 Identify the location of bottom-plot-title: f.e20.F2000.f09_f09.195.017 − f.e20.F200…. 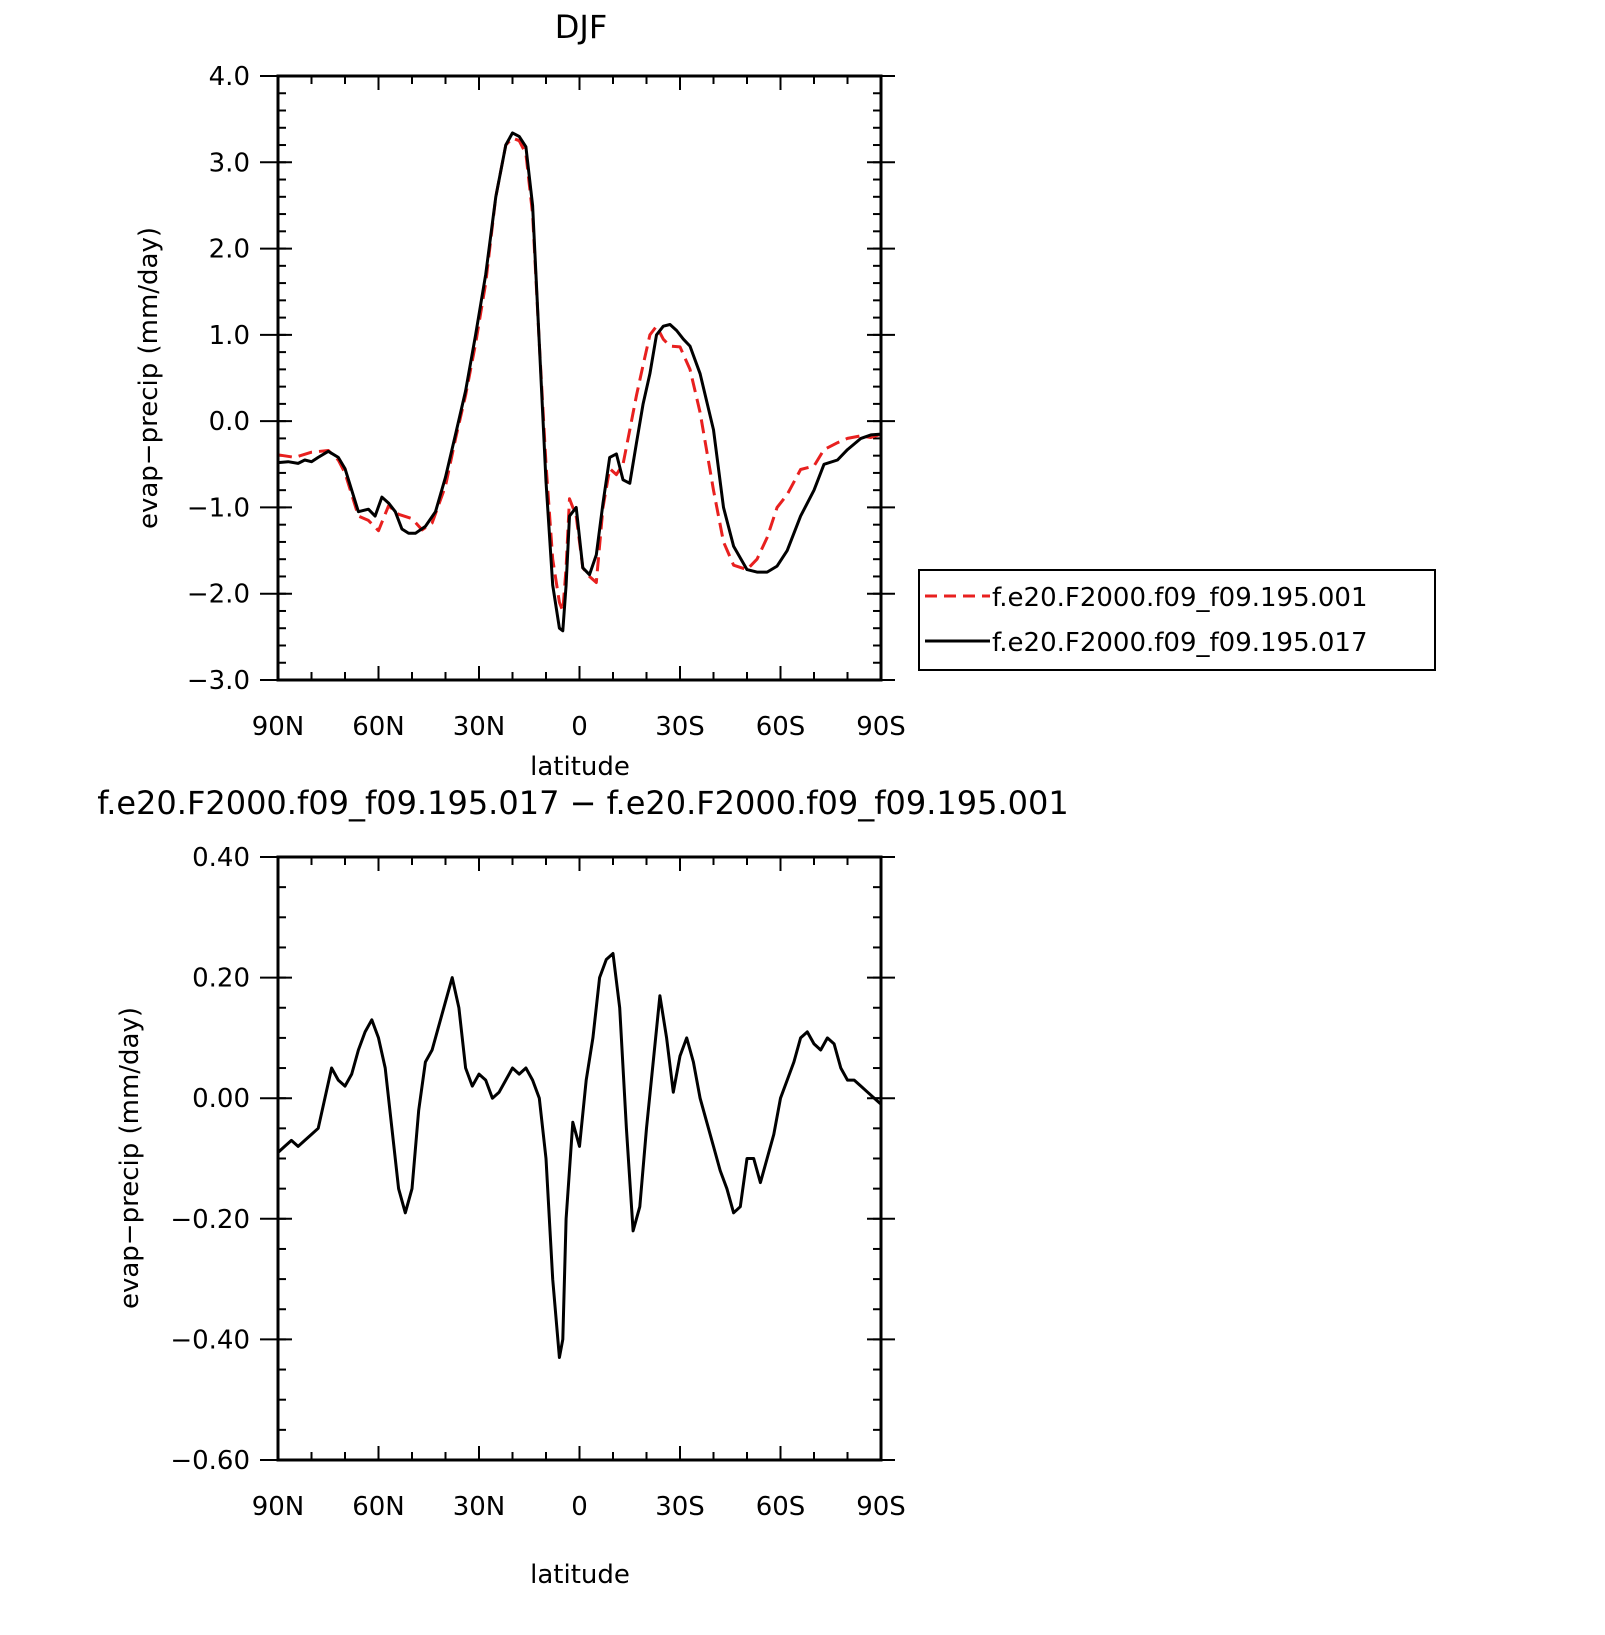
(583, 803).